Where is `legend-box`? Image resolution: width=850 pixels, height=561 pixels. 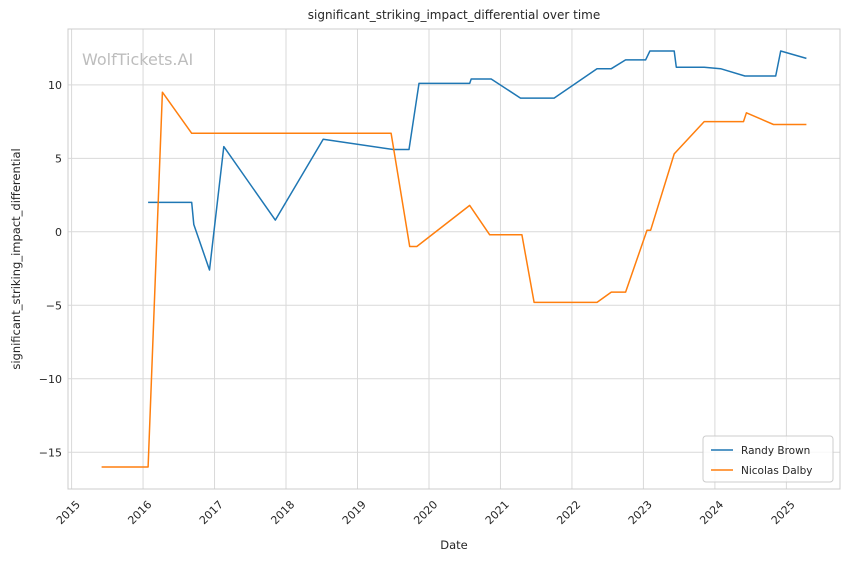 legend-box is located at coordinates (768, 459).